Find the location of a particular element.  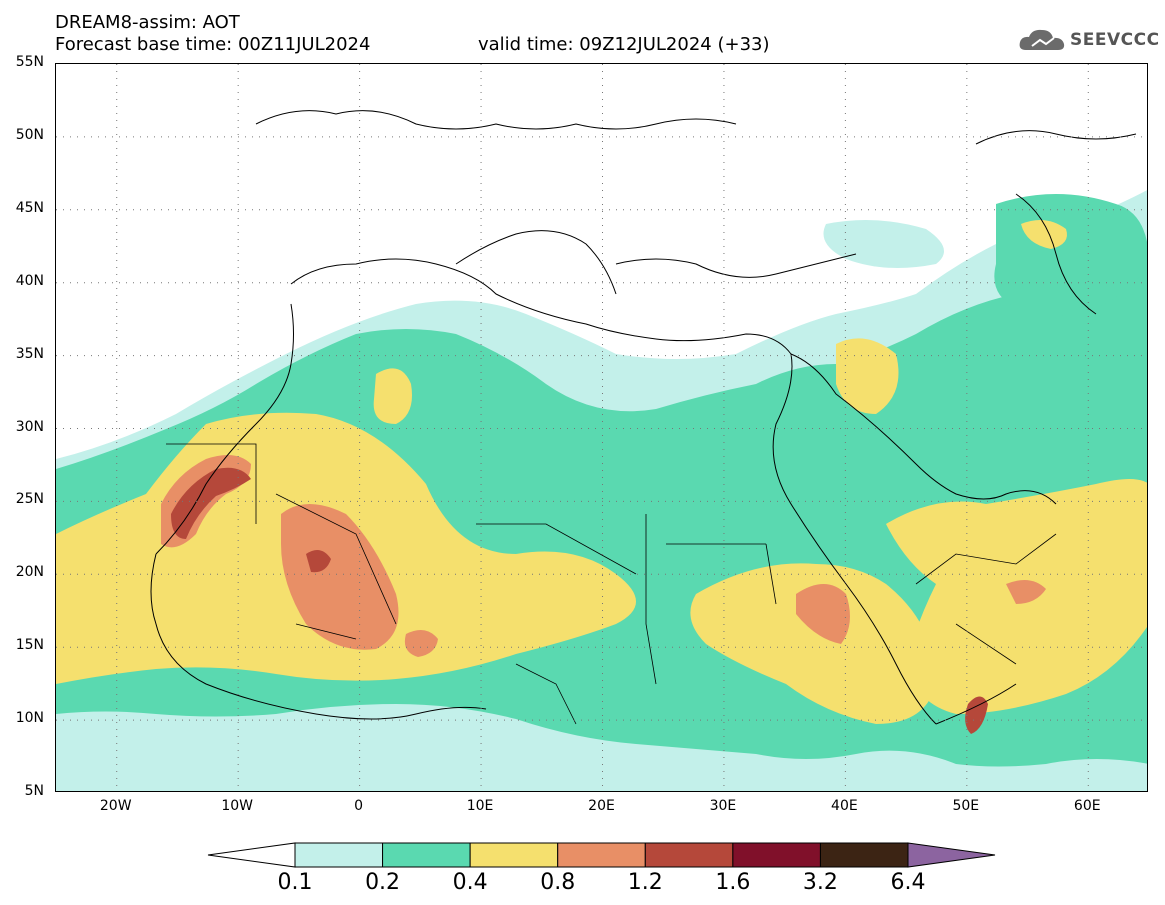

lat-label: 20N is located at coordinates (29, 572).